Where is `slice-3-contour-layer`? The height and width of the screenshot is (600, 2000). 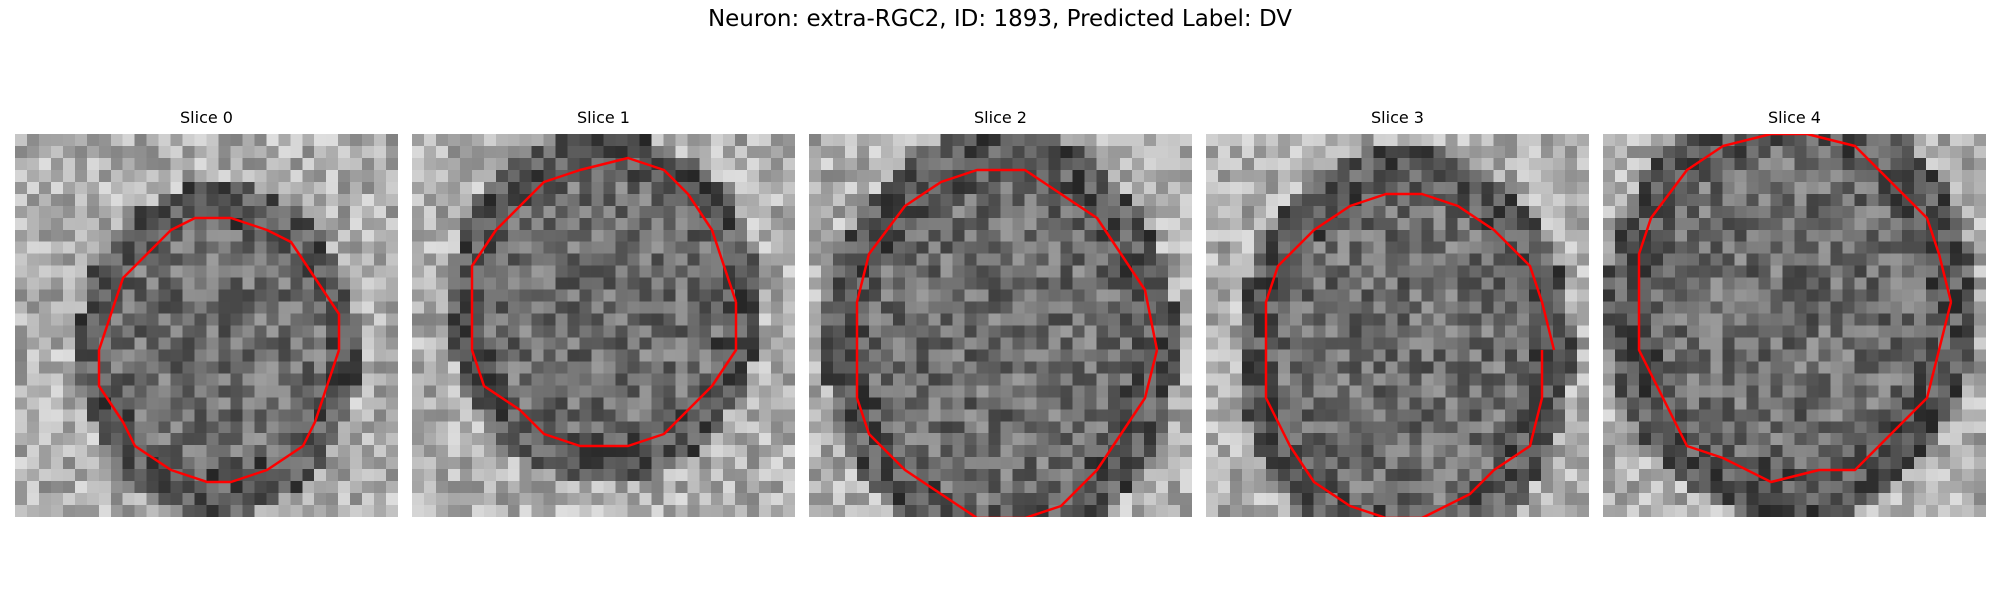 slice-3-contour-layer is located at coordinates (1410, 354).